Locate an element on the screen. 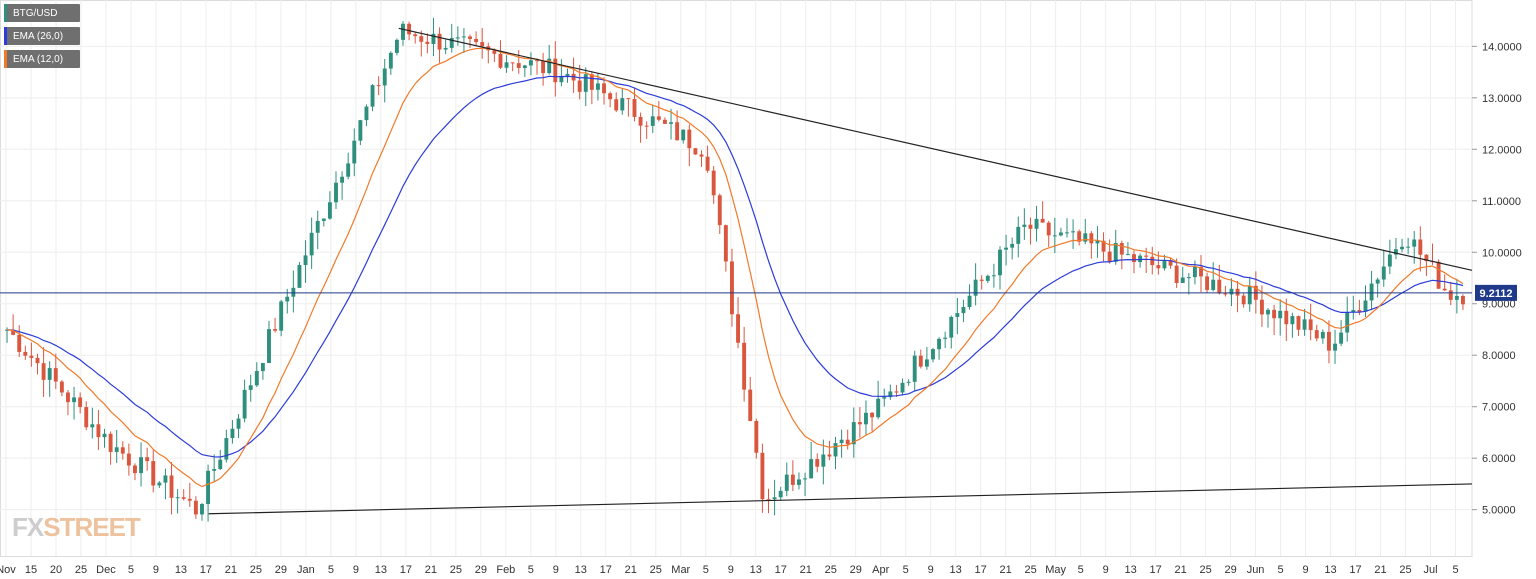 The height and width of the screenshot is (579, 1536). y-tick-label: 12.0000 is located at coordinates (1502, 150).